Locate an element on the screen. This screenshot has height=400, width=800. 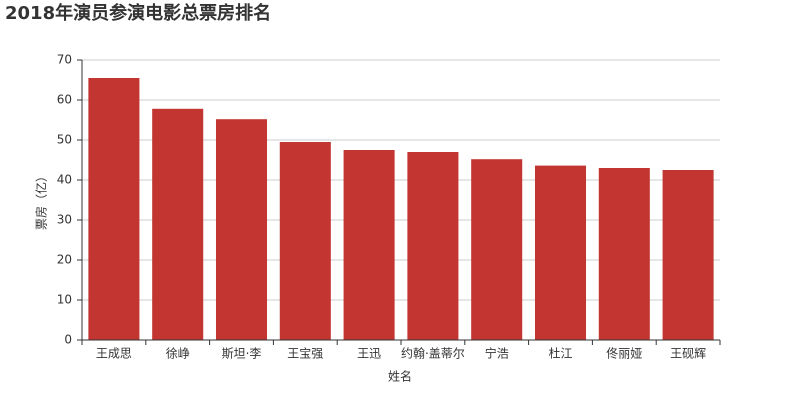
y-tick-label: 10 is located at coordinates (64, 300).